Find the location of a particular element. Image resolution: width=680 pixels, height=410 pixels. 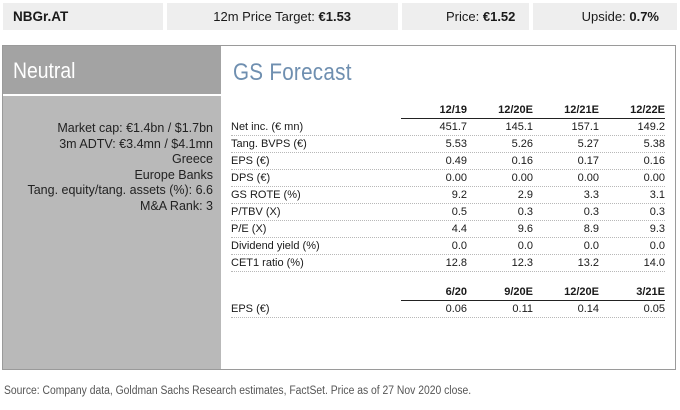

table-row: CET1 ratio (%) 12.8 12.3 13.2 14.0 is located at coordinates (448, 263).